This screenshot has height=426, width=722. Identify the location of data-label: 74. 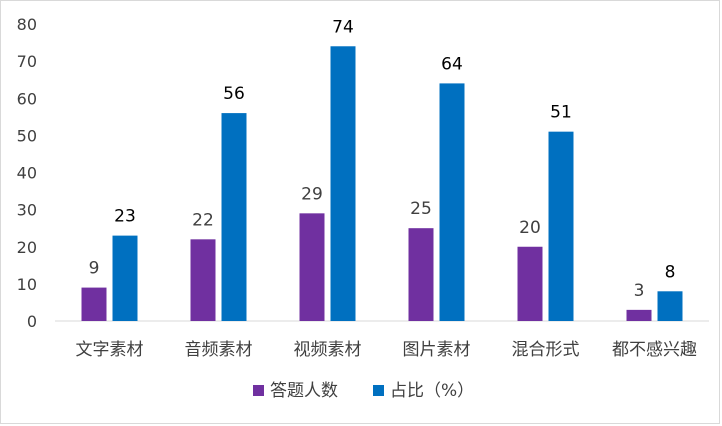
(343, 27).